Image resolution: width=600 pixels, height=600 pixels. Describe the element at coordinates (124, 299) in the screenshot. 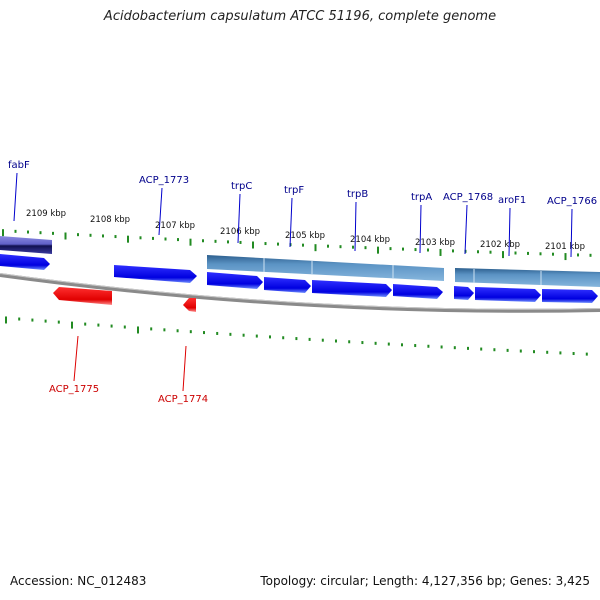

I see `reverse-gene-track` at that location.